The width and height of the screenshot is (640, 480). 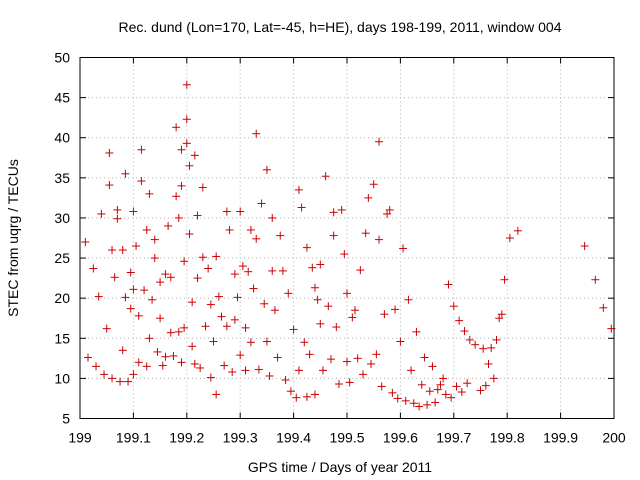 What do you see at coordinates (62, 238) in the screenshot?
I see `y-tick-labels: 5 10 15 20 25 30 35 40 45 50` at bounding box center [62, 238].